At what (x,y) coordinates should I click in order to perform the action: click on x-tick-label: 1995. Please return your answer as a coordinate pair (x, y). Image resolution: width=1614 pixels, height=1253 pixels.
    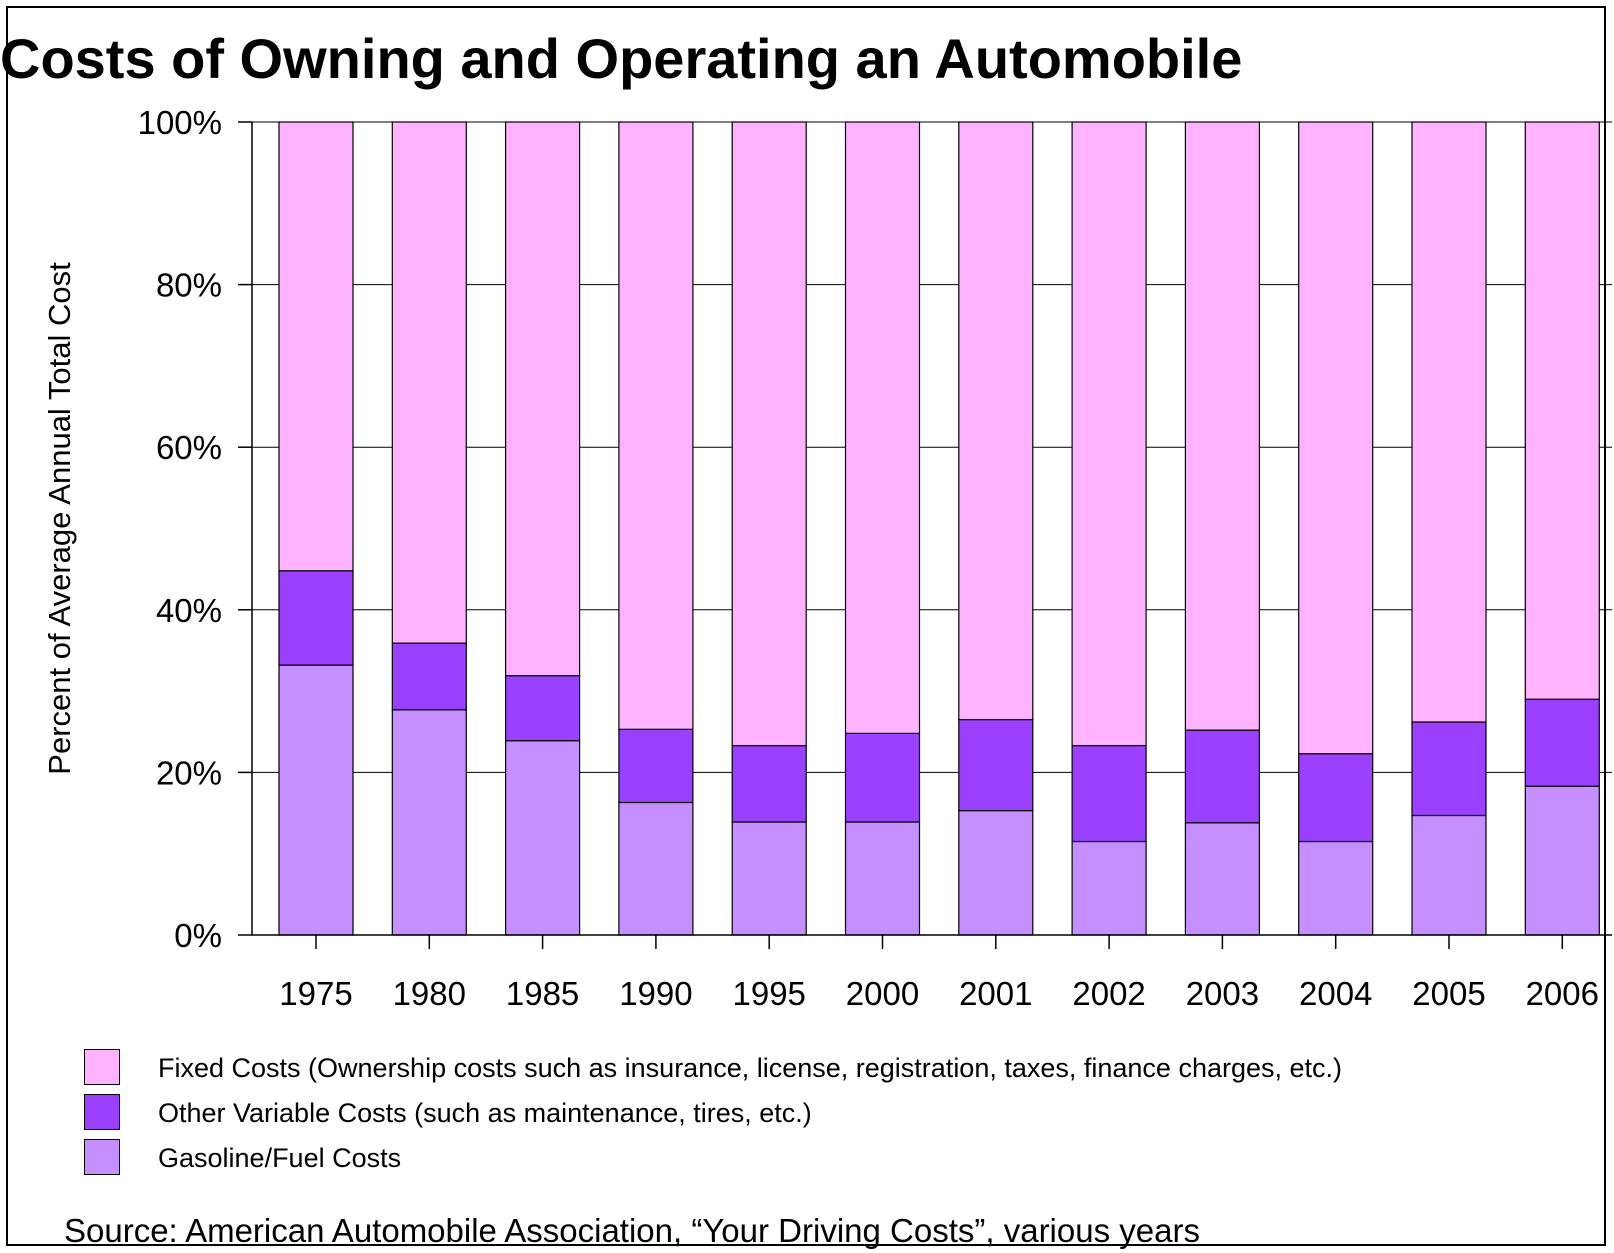
    Looking at the image, I should click on (768, 993).